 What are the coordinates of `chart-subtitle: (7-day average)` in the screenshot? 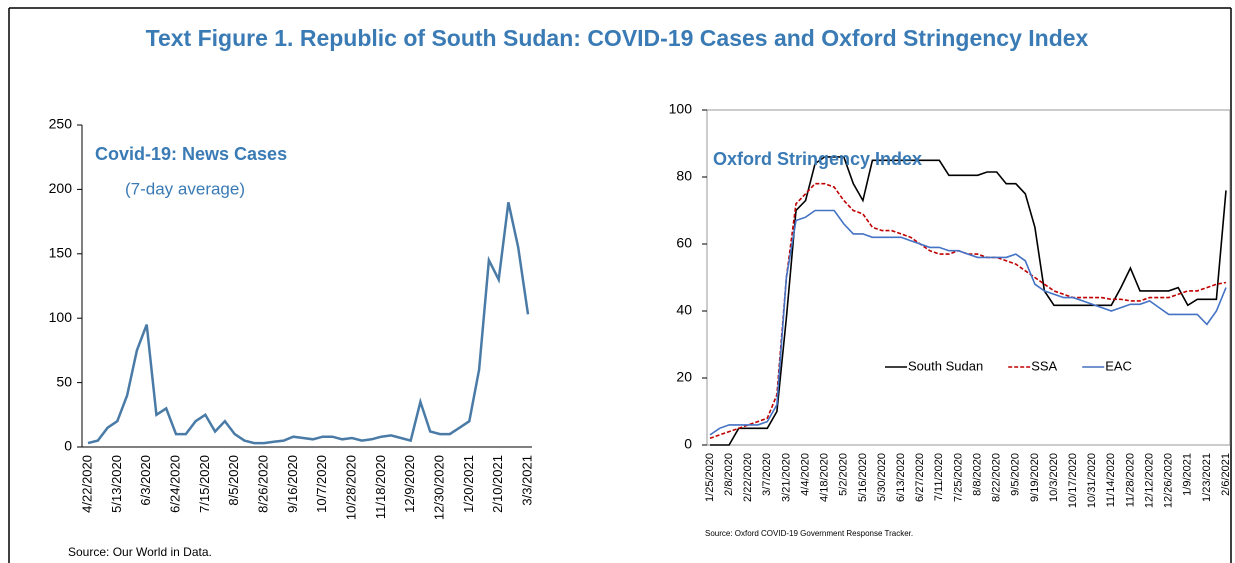 It's located at (185, 188).